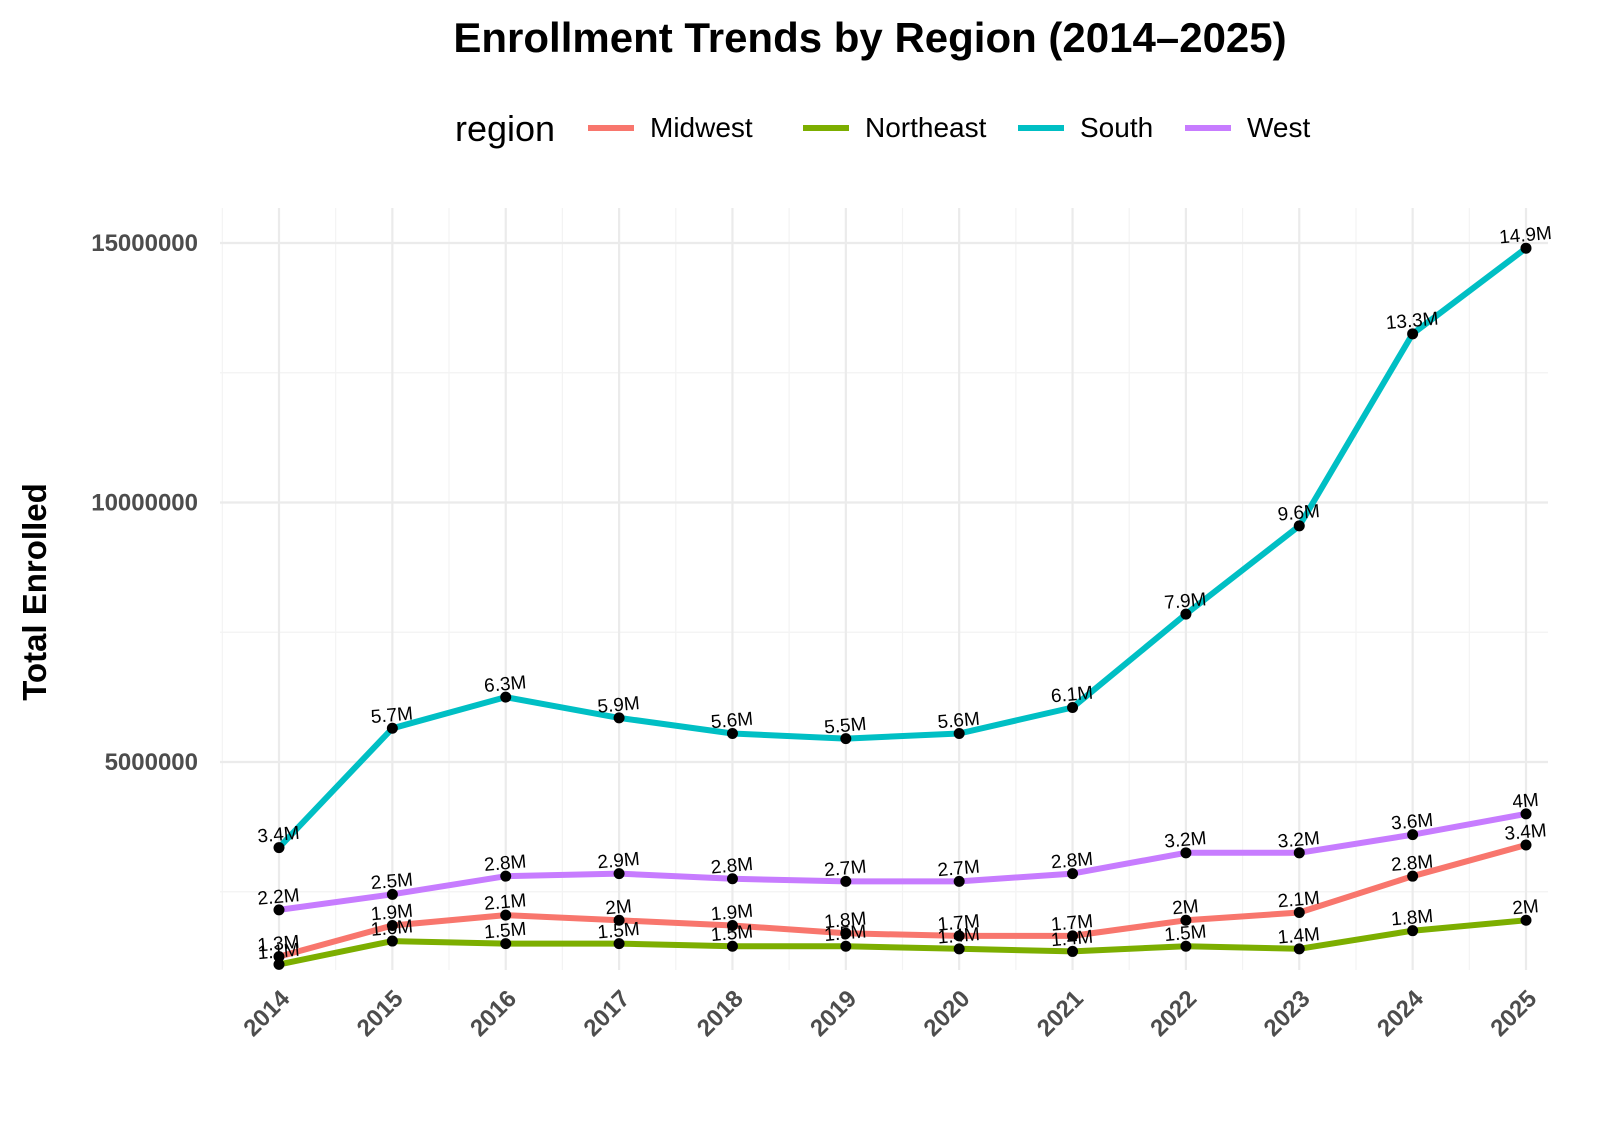 The image size is (1600, 1143). What do you see at coordinates (833, 1013) in the screenshot?
I see `x-tick-label: 2019` at bounding box center [833, 1013].